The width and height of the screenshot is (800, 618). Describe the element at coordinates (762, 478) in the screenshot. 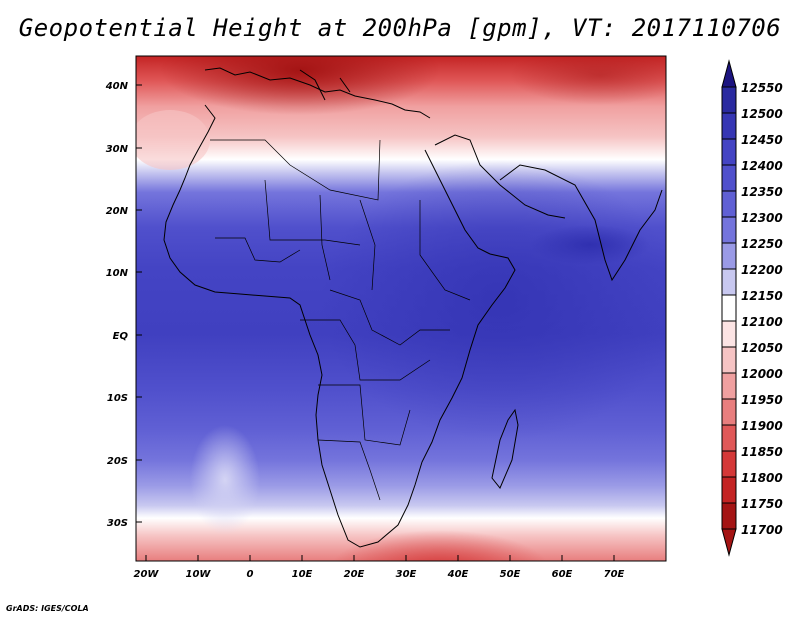

I see `colorbar-label: 11800` at that location.